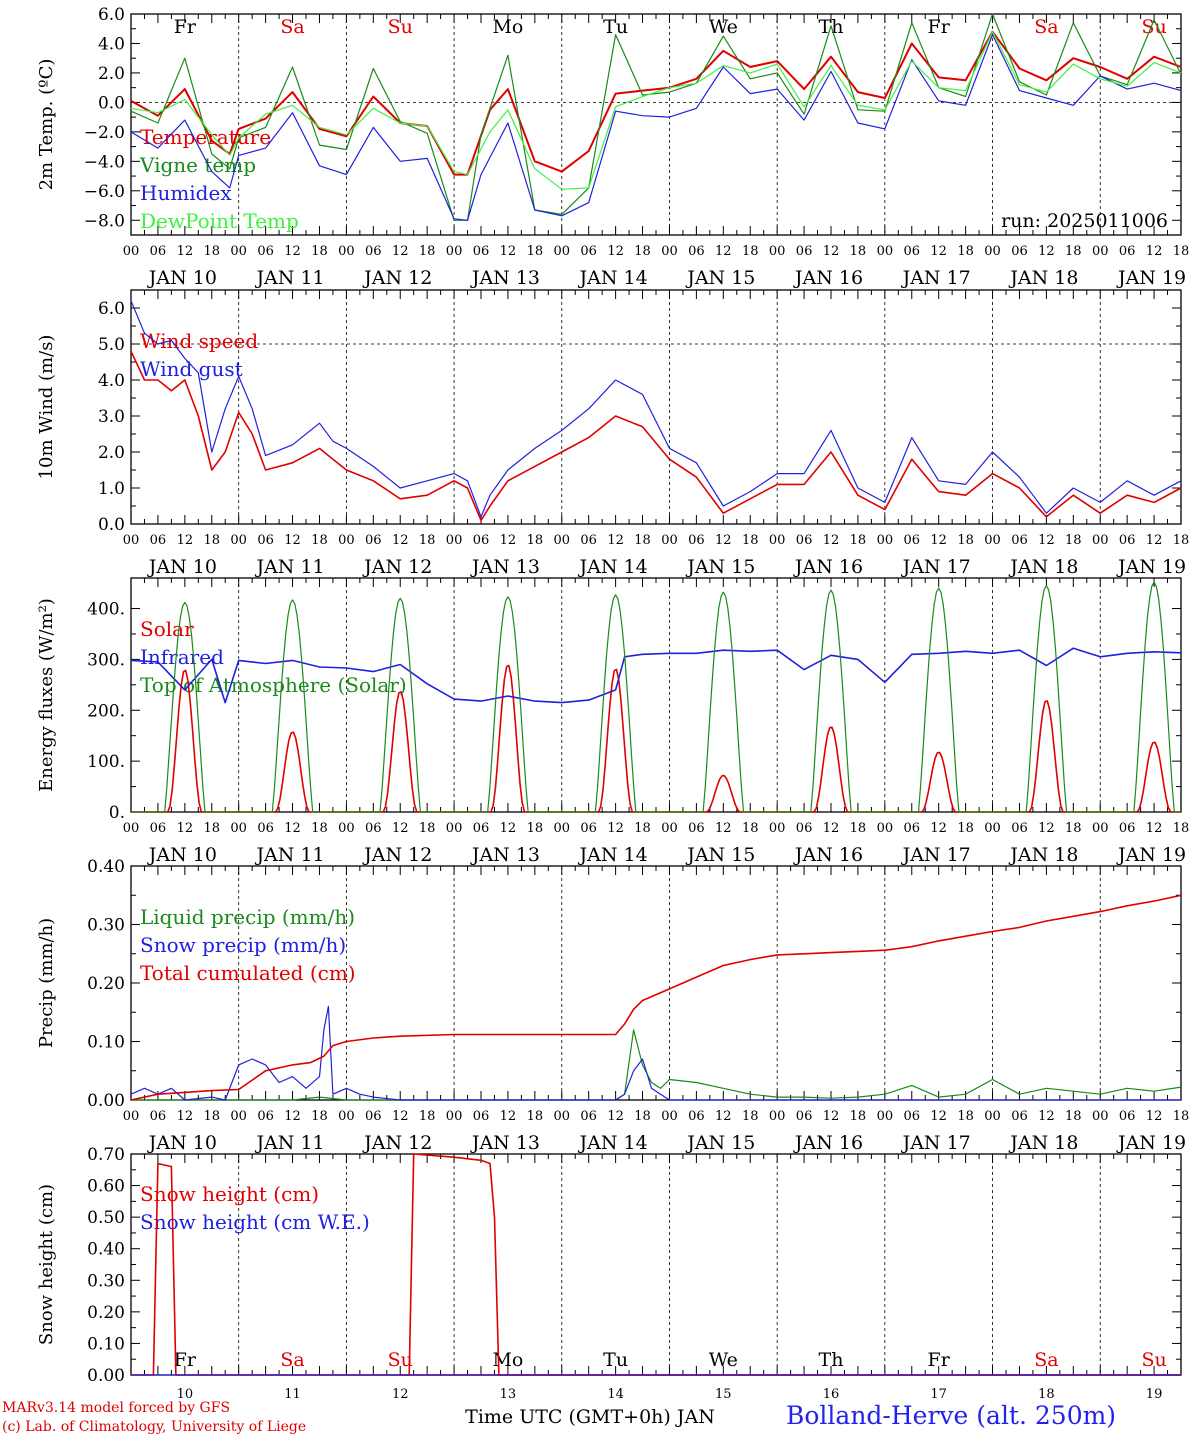 This screenshot has width=1194, height=1440. Describe the element at coordinates (289, 567) in the screenshot. I see `day-label: JAN 11` at that location.